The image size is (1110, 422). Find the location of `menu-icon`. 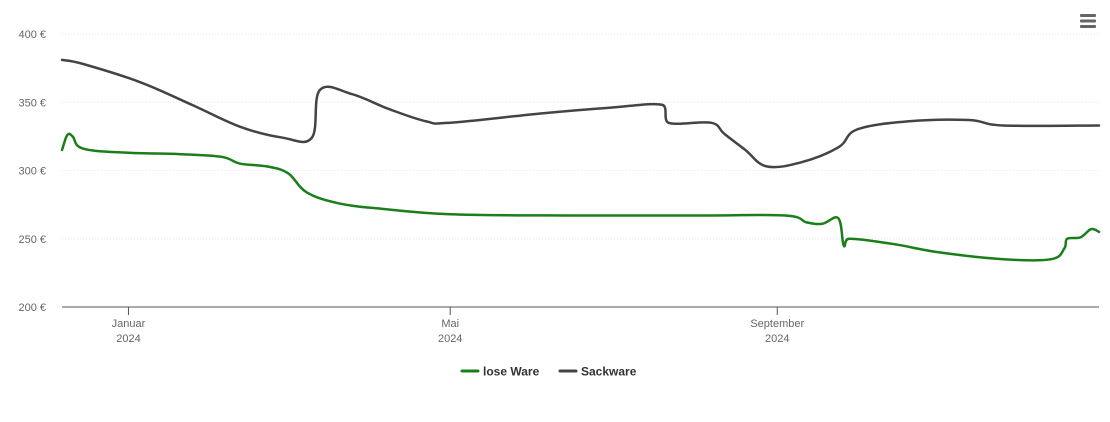

menu-icon is located at coordinates (1088, 21).